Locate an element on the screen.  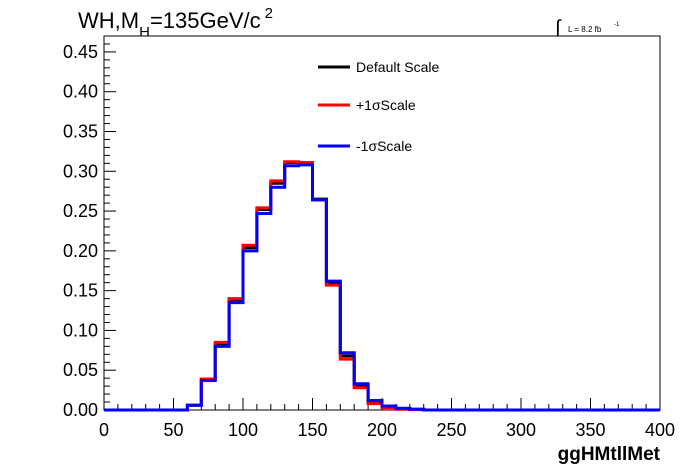
y-tick-label: 0.20 is located at coordinates (80, 251).